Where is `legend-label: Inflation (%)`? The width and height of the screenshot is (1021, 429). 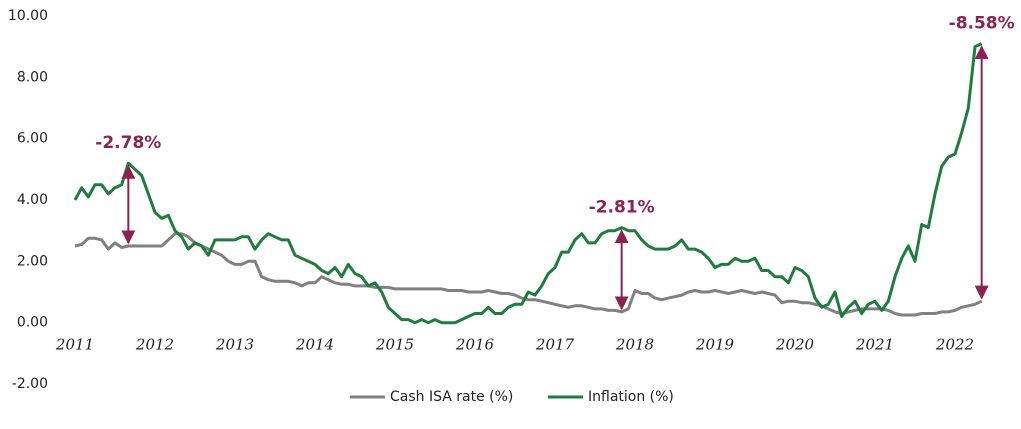 legend-label: Inflation (%) is located at coordinates (631, 397).